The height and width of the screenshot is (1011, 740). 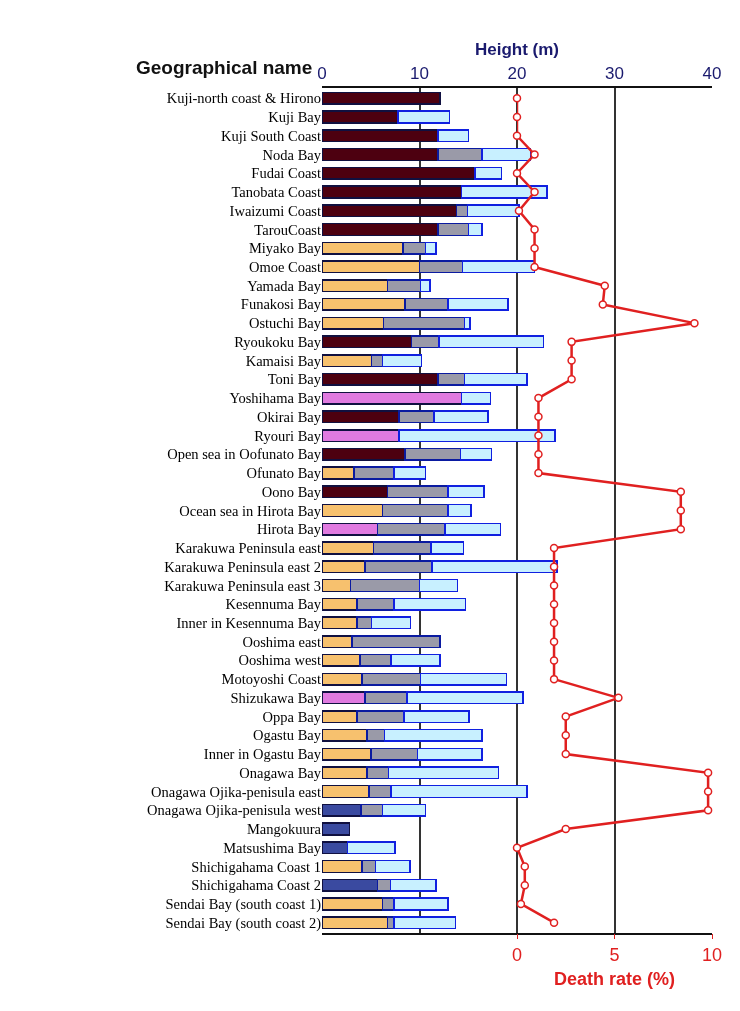 I want to click on y-tick-label: Ryouri Bay, so click(x=288, y=435).